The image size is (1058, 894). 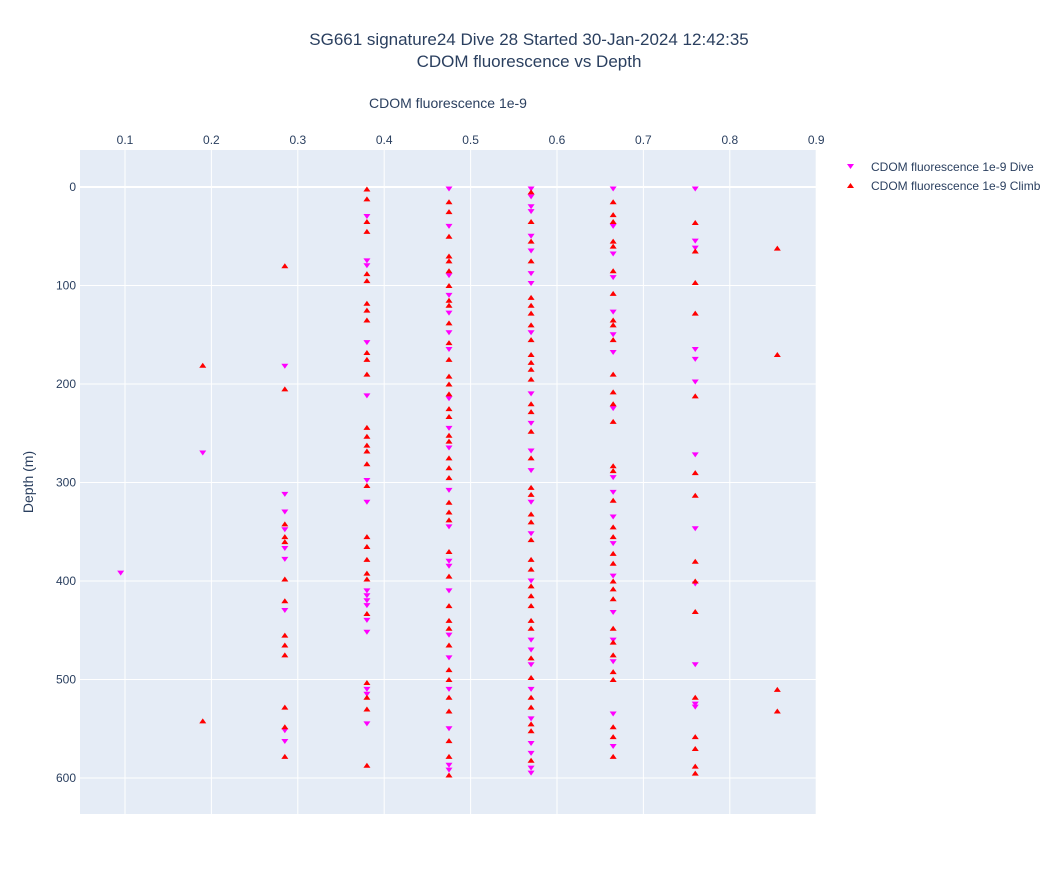 I want to click on legend-label-climb: CDOM fluorescence 1e-9 Climb, so click(x=956, y=185).